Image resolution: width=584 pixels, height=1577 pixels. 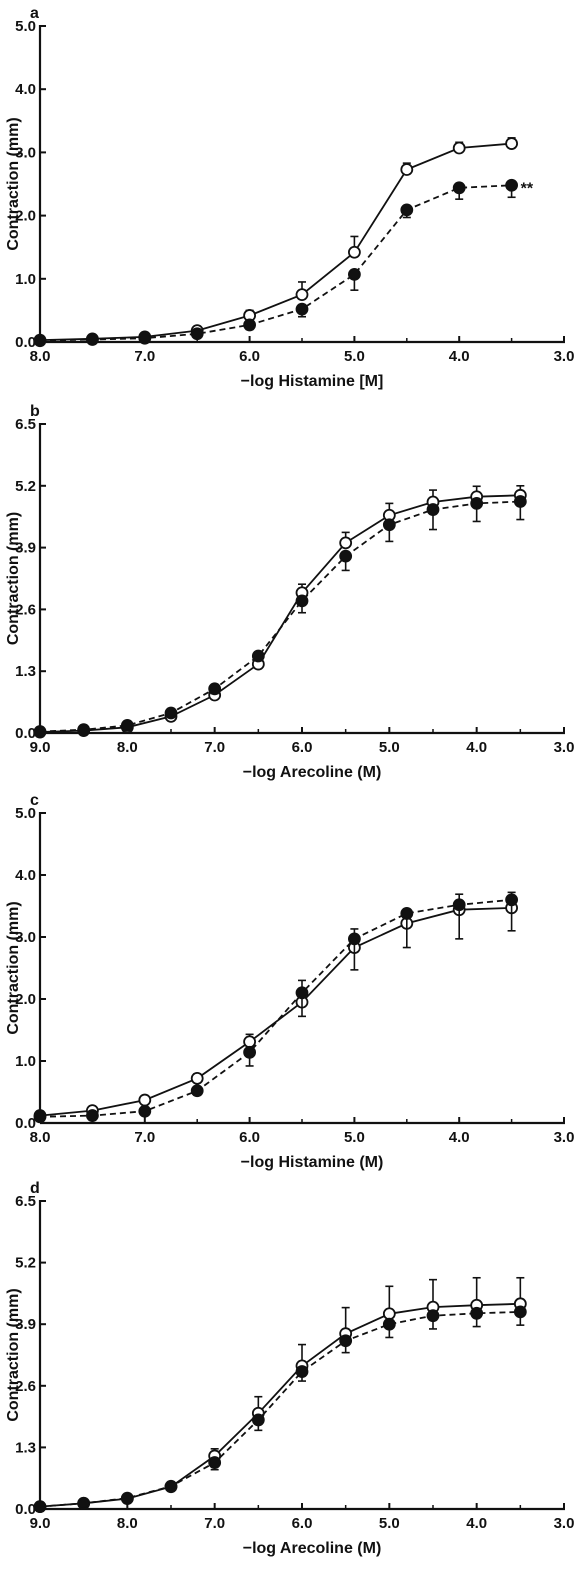 What do you see at coordinates (25, 486) in the screenshot?
I see `y-tick-label: 5.2` at bounding box center [25, 486].